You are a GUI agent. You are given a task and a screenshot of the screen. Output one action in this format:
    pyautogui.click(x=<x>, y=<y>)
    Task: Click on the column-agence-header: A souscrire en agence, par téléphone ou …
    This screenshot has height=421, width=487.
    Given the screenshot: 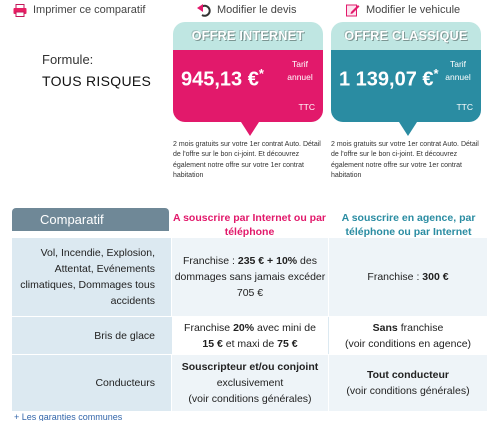 What is the action you would take?
    pyautogui.click(x=408, y=225)
    